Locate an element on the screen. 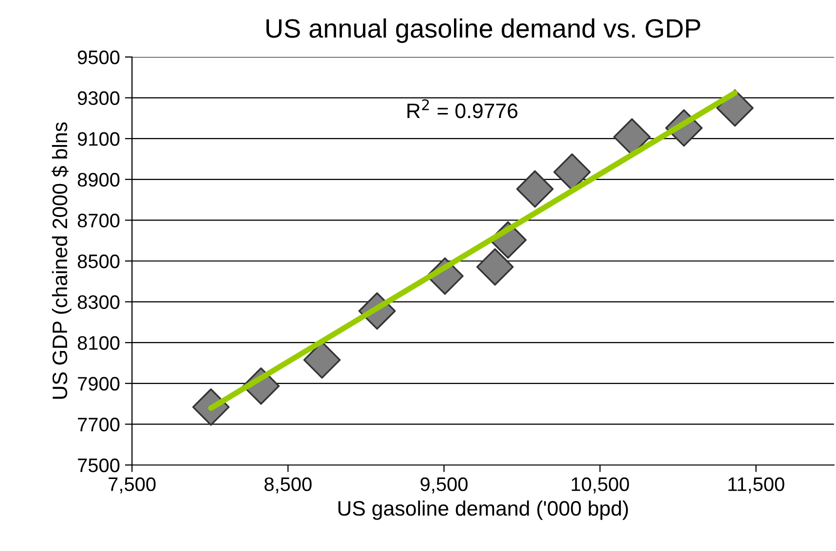 This screenshot has height=551, width=836. y-tick-label: 8500 is located at coordinates (99, 261).